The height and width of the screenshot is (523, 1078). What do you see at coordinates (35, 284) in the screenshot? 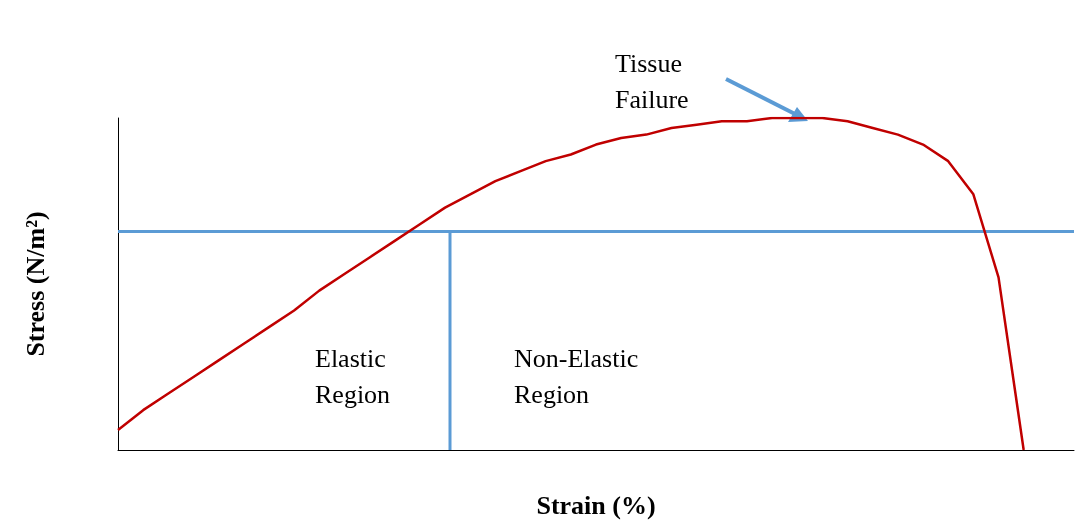
I see `y-axis-title: Stress (N/m²)` at bounding box center [35, 284].